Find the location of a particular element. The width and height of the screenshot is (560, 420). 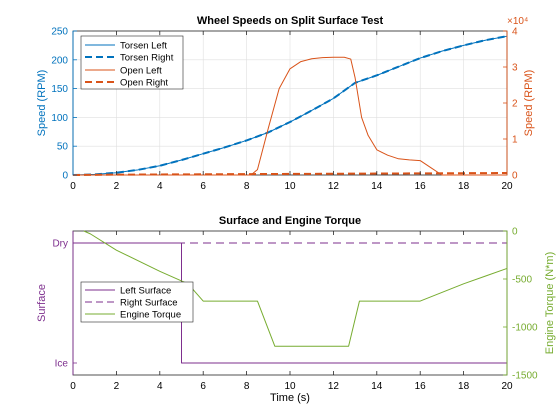

top-series-open-right is located at coordinates (290, 174).